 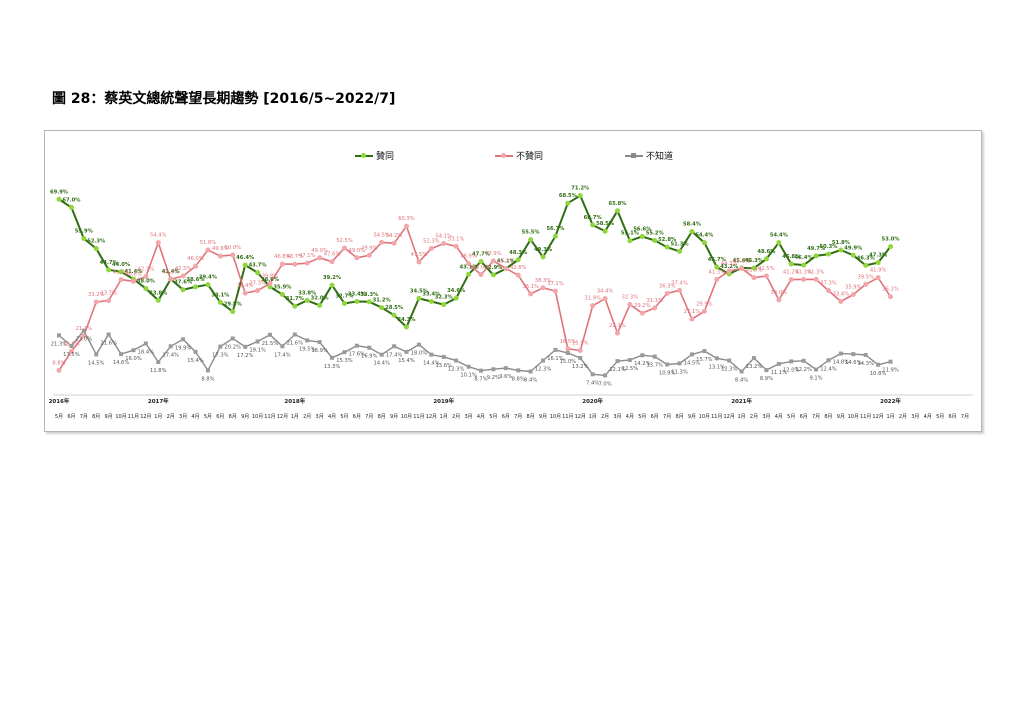 I want to click on data-label-disapprove: 54.5%, so click(x=381, y=235).